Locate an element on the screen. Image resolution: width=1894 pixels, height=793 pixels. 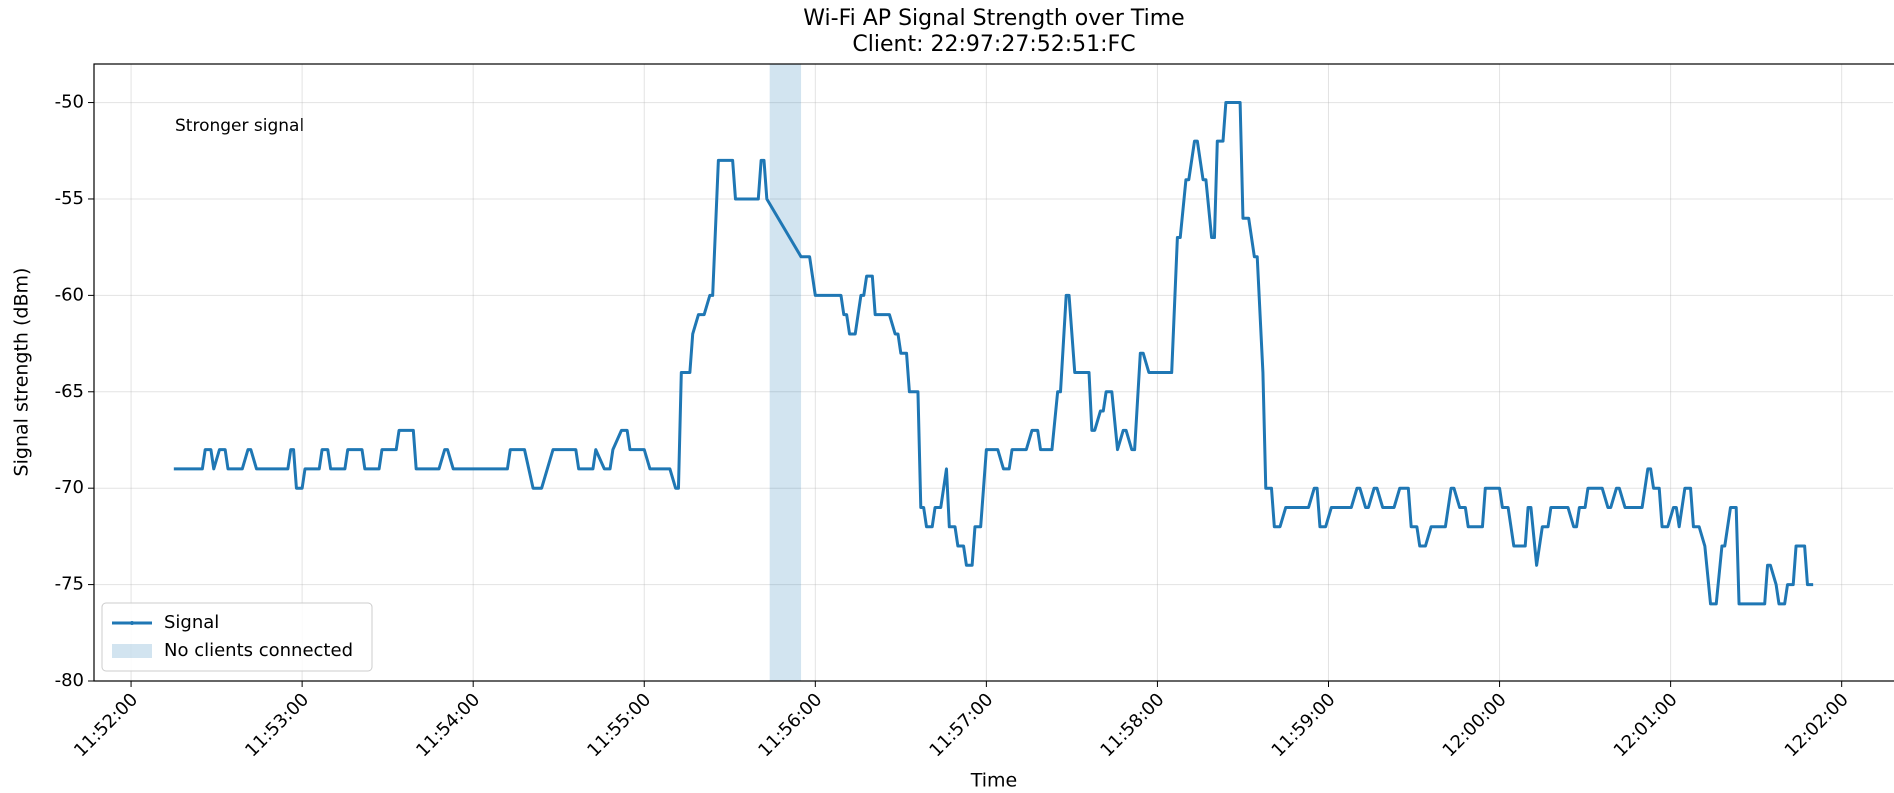
y-tick-label: -70 is located at coordinates (69, 487).